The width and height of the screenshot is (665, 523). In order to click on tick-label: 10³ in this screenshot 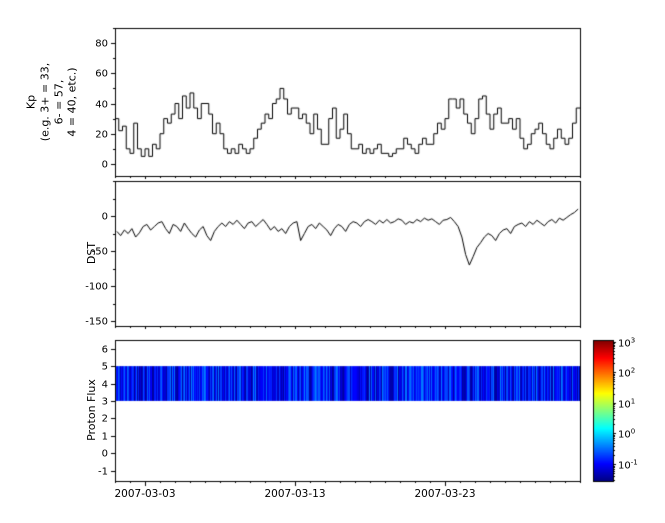, I will do `click(627, 342)`.